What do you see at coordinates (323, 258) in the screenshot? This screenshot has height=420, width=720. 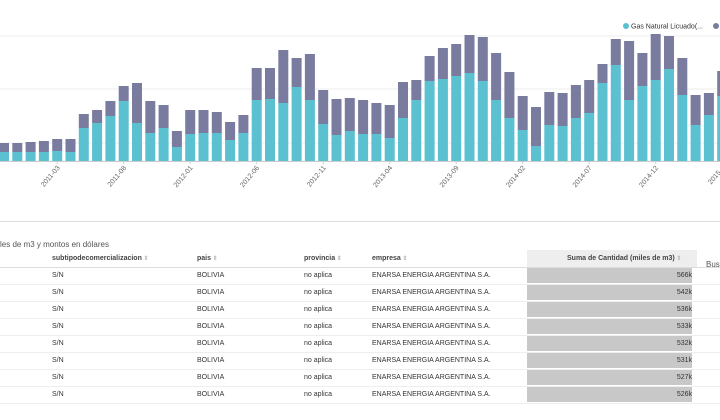 I see `column-header: provincia` at bounding box center [323, 258].